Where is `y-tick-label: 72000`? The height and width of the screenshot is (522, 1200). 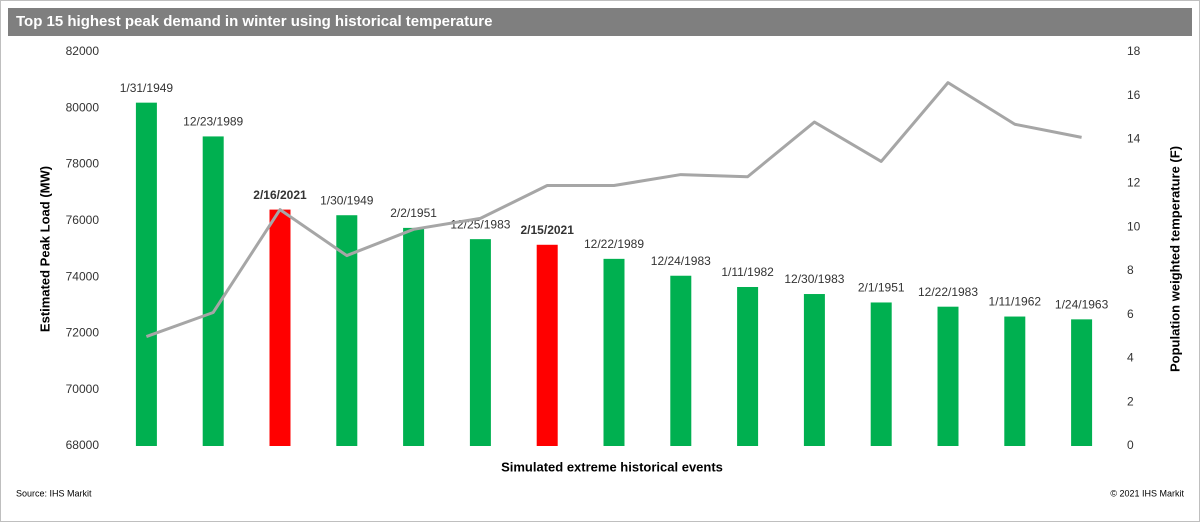
y-tick-label: 72000 is located at coordinates (83, 333).